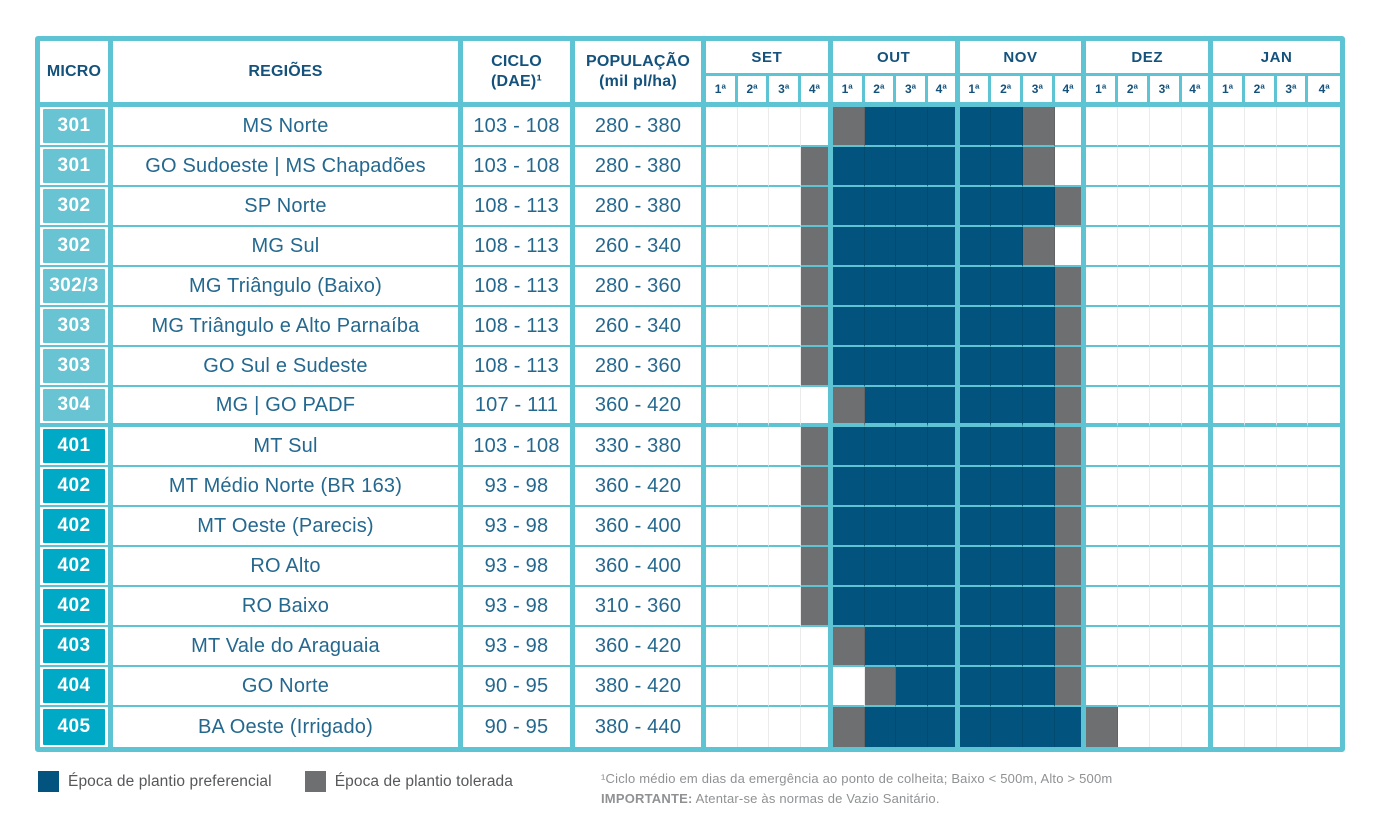  Describe the element at coordinates (74, 366) in the screenshot. I see `micro-badge: 303` at that location.